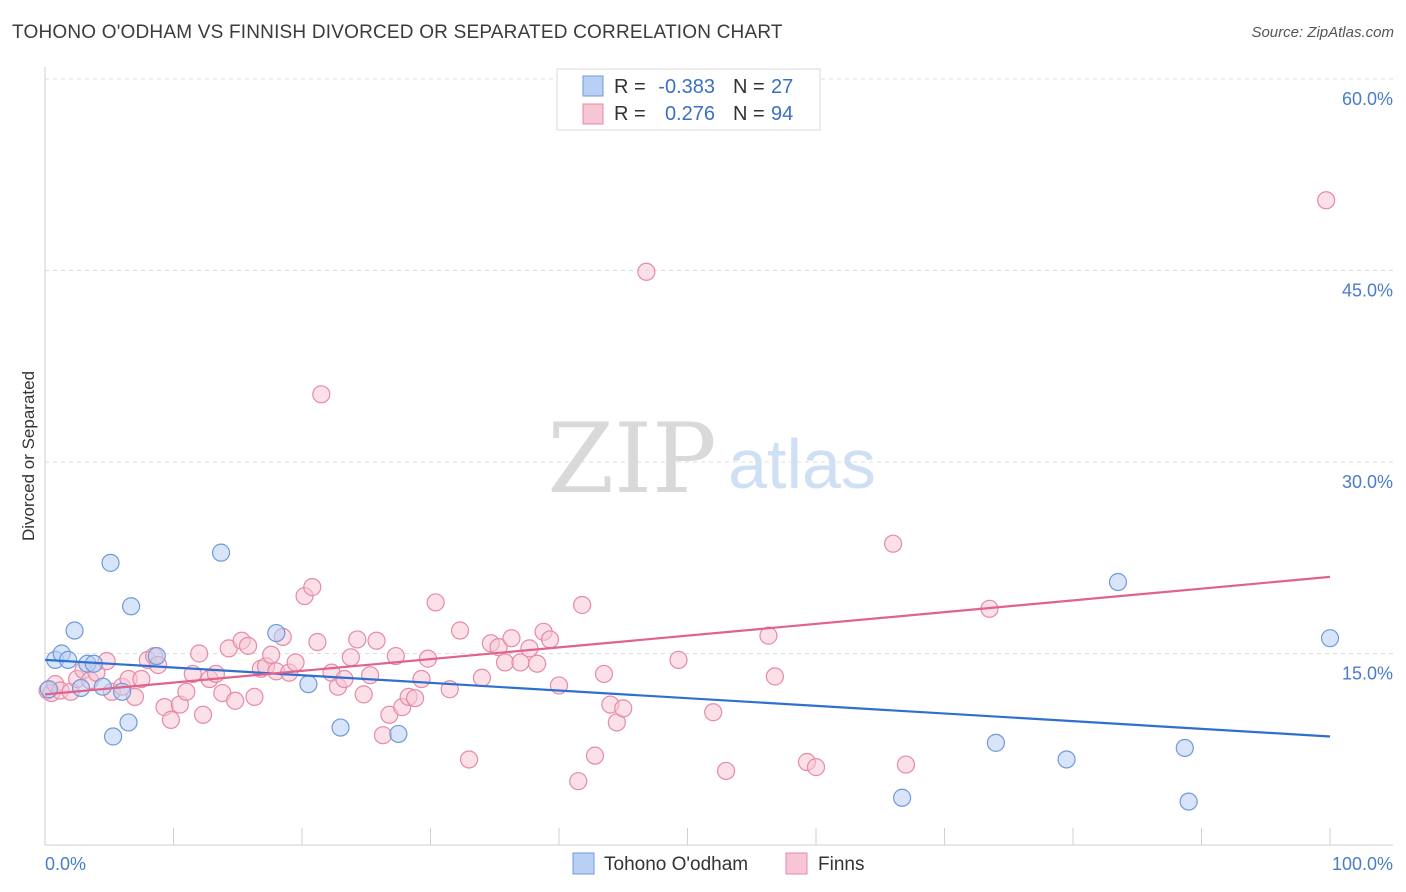 Image resolution: width=1406 pixels, height=892 pixels. I want to click on legend-n-value-2: 94, so click(782, 114).